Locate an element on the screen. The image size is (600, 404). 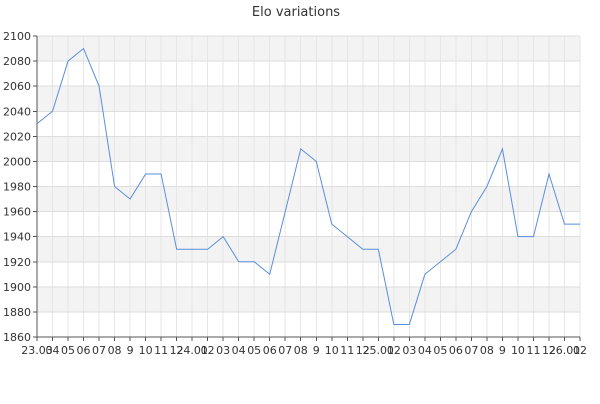
y-tick-label: 2080 is located at coordinates (17, 61).